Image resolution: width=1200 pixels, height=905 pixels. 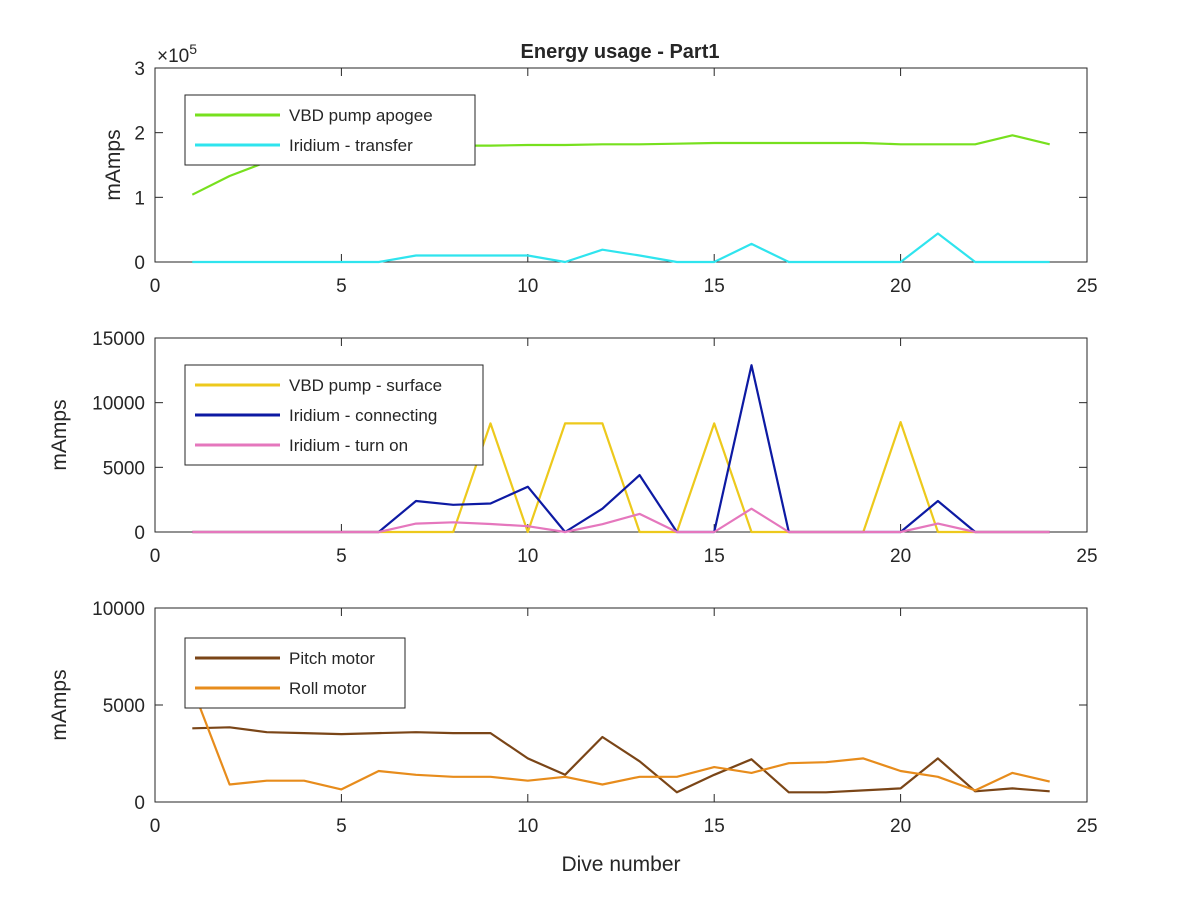 I want to click on y-tick-label: 1, so click(x=139, y=198).